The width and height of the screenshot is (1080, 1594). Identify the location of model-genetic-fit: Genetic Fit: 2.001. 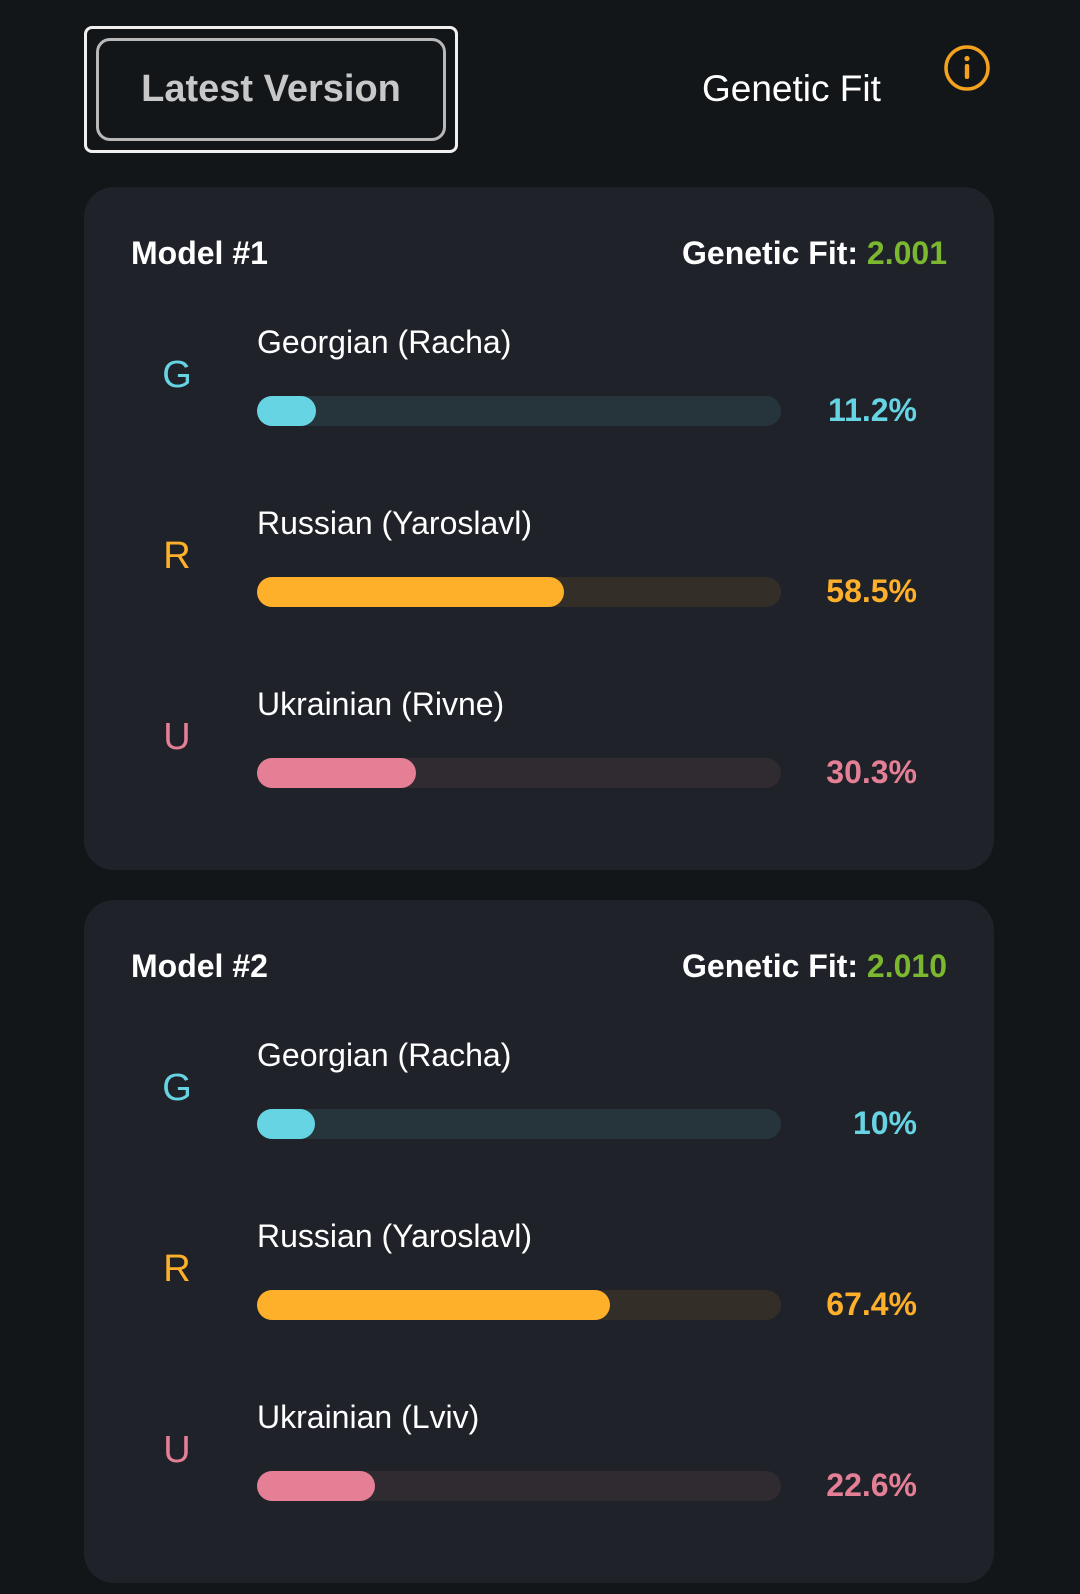
(814, 253).